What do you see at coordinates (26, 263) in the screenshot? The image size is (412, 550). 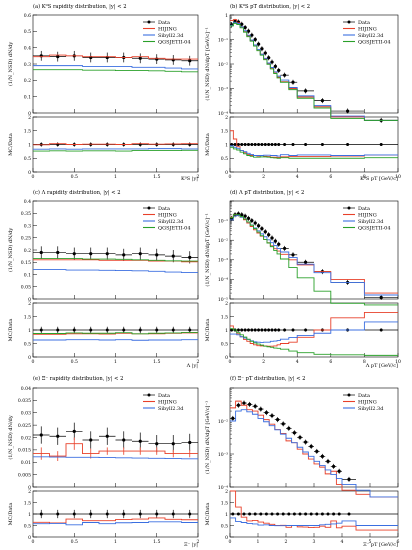 I see `y-tick-label: 0.15` at bounding box center [26, 263].